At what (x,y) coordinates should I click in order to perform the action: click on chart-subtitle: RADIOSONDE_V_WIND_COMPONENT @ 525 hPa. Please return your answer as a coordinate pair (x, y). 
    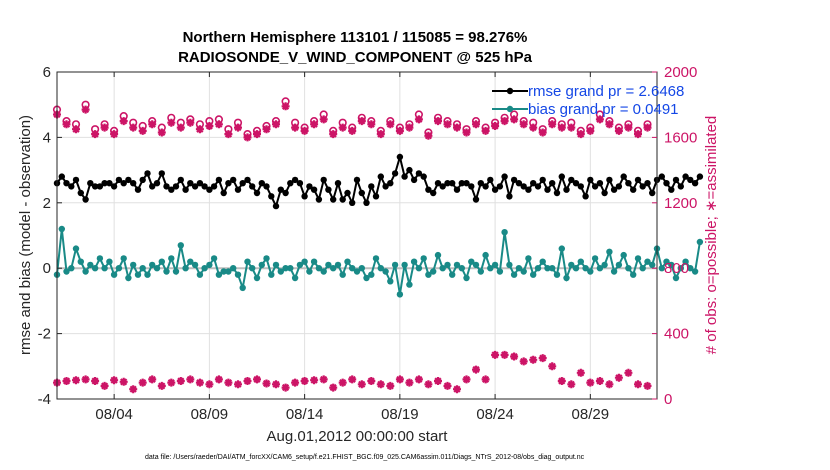
    Looking at the image, I should click on (355, 57).